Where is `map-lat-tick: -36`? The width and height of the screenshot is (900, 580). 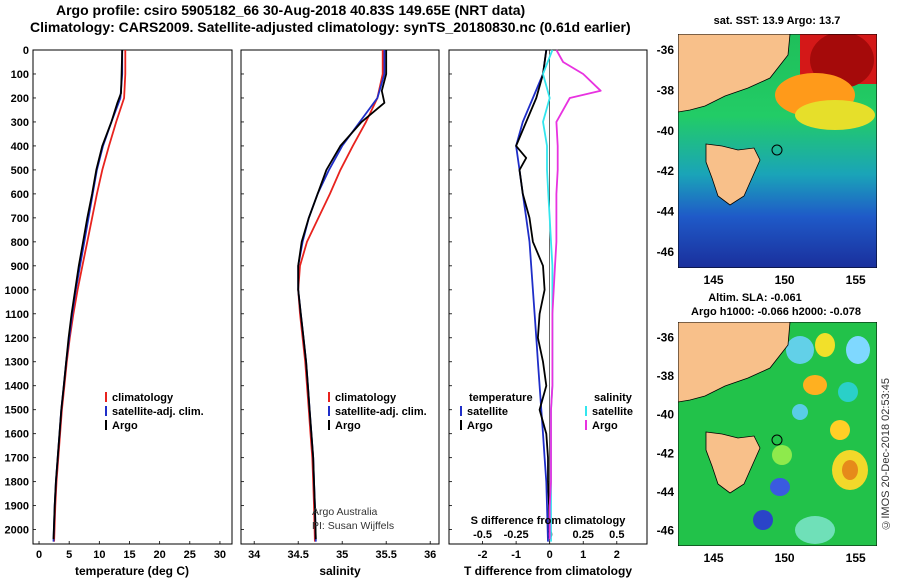 map-lat-tick: -36 is located at coordinates (666, 50).